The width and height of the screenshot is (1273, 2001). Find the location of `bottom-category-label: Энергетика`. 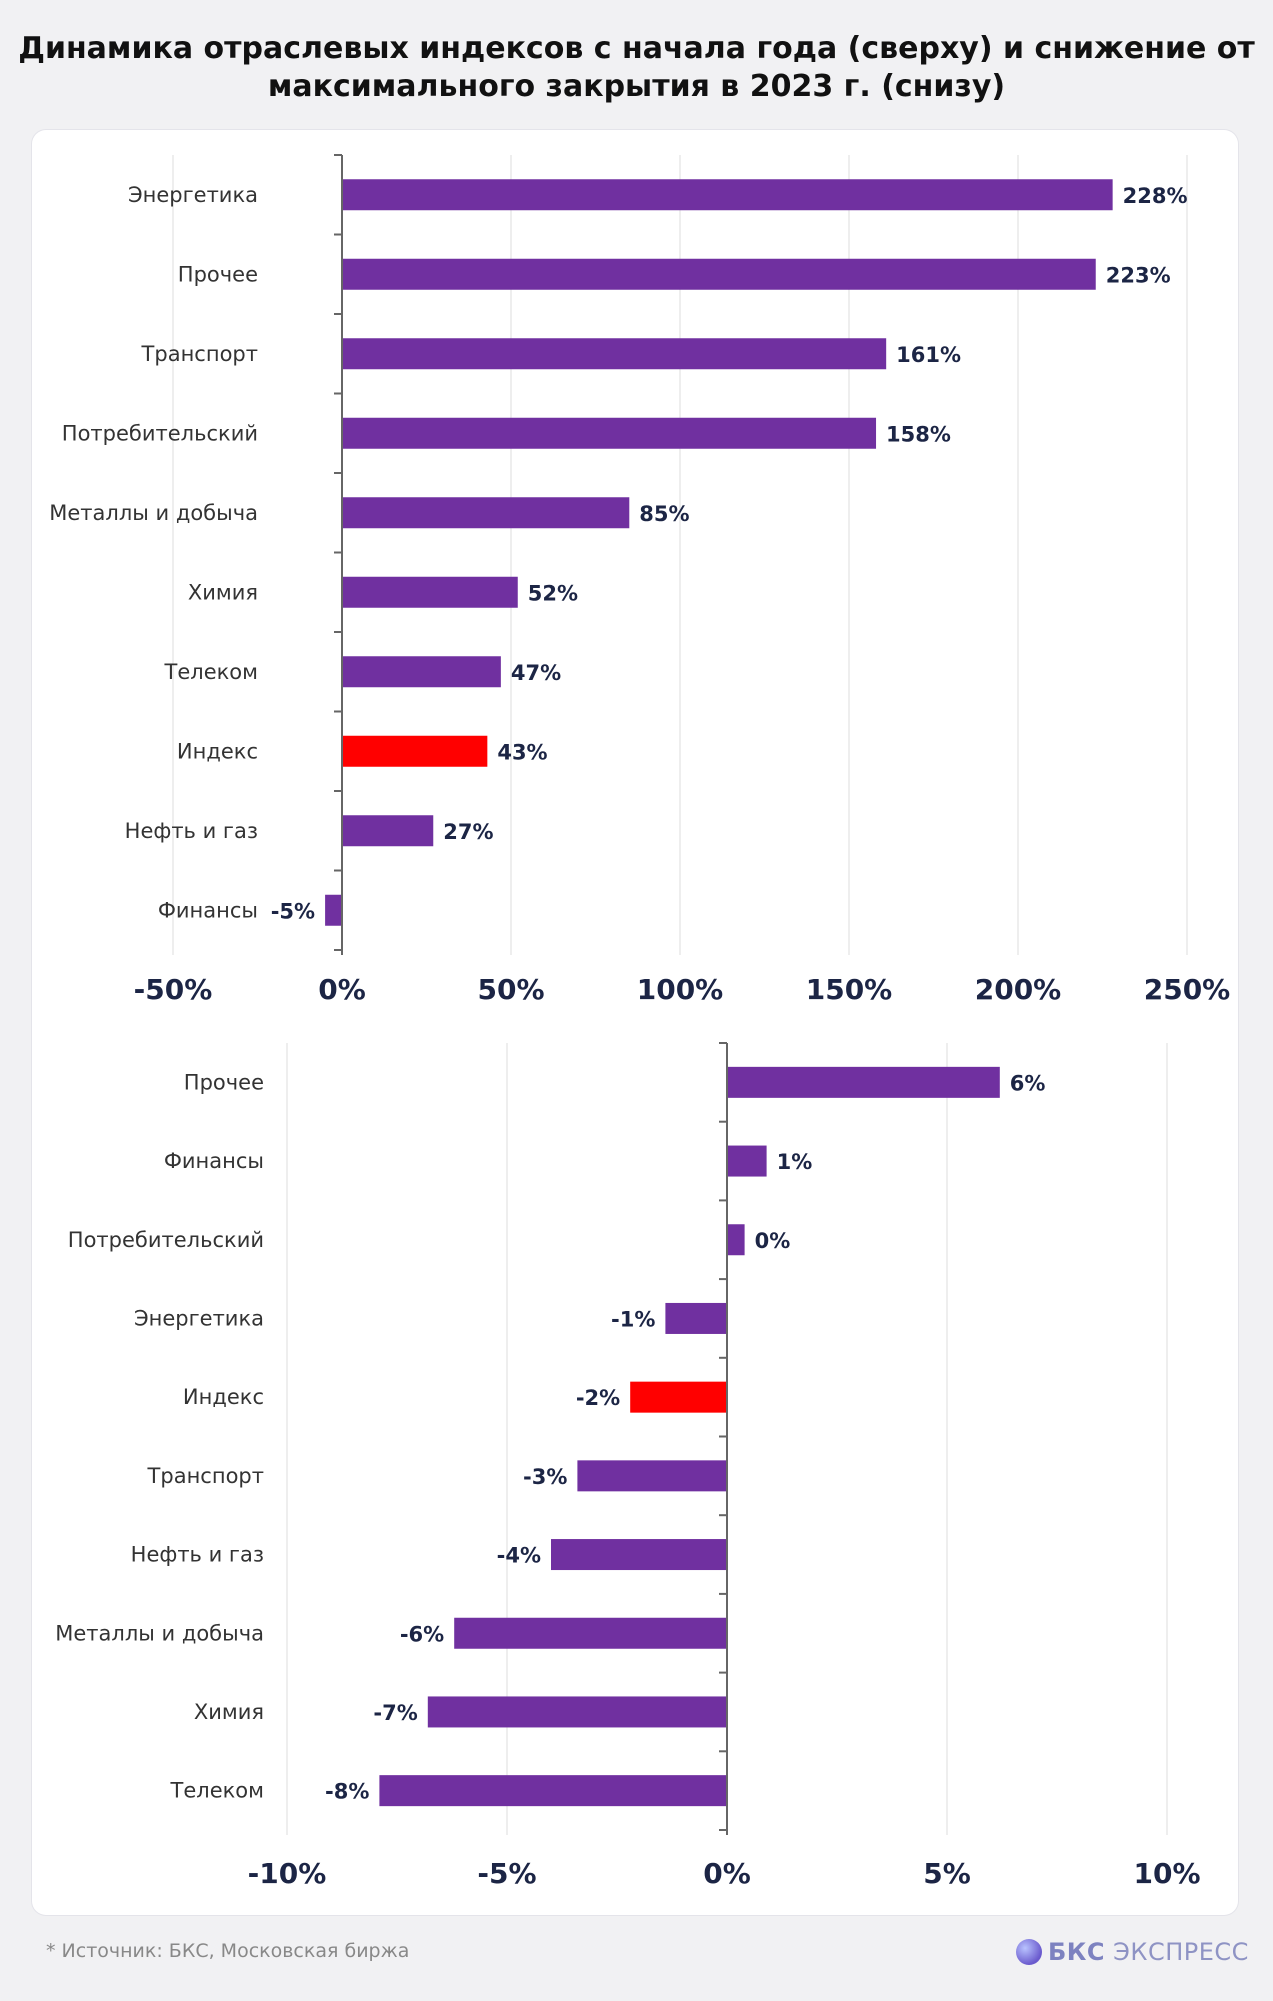

bottom-category-label: Энергетика is located at coordinates (199, 1318).